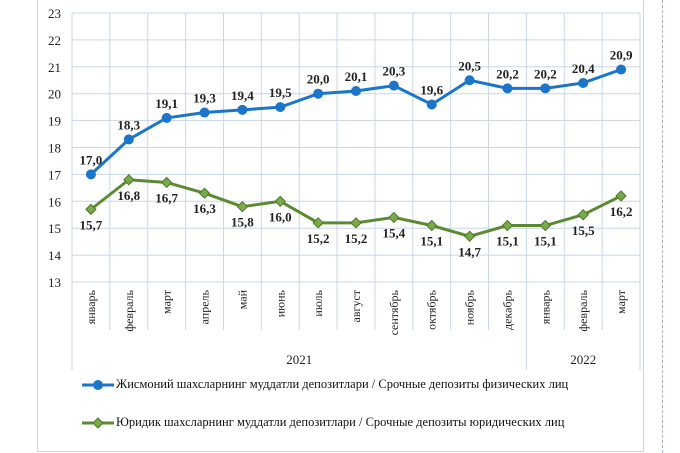 The height and width of the screenshot is (453, 680). Describe the element at coordinates (470, 307) in the screenshot. I see `x-tick-label: ноябрь` at that location.